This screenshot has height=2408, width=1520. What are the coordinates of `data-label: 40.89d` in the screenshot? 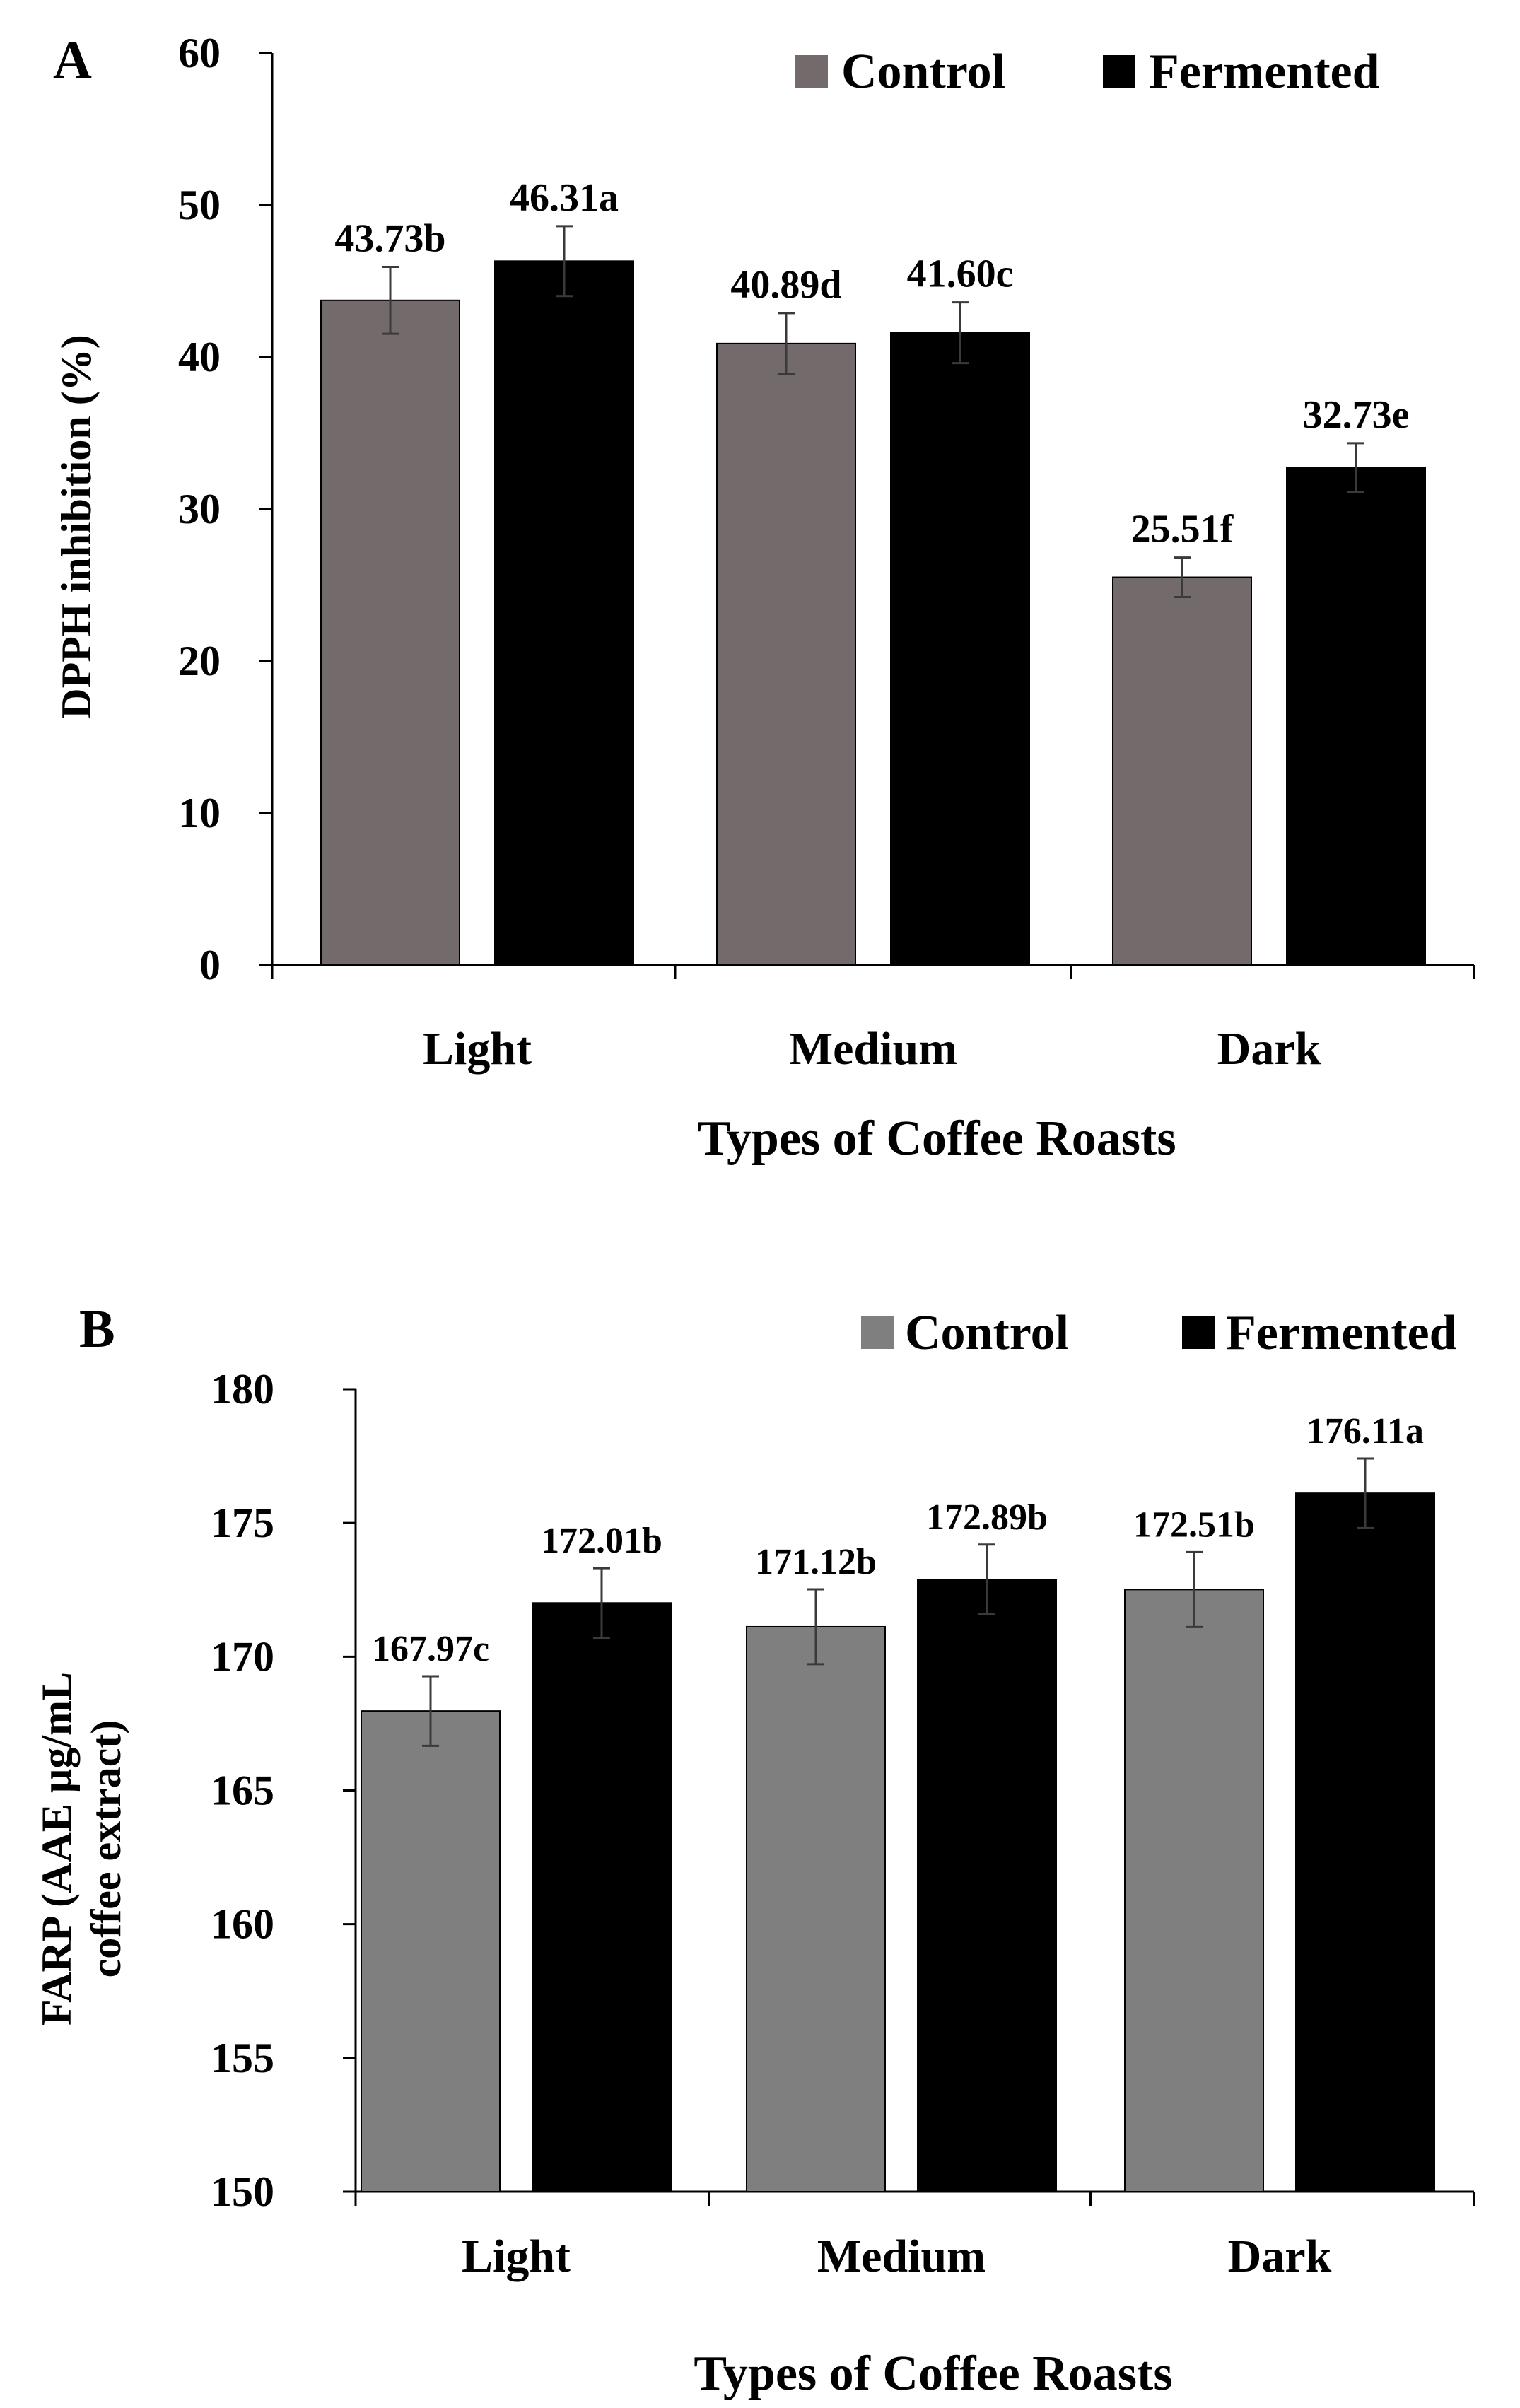 It's located at (785, 285).